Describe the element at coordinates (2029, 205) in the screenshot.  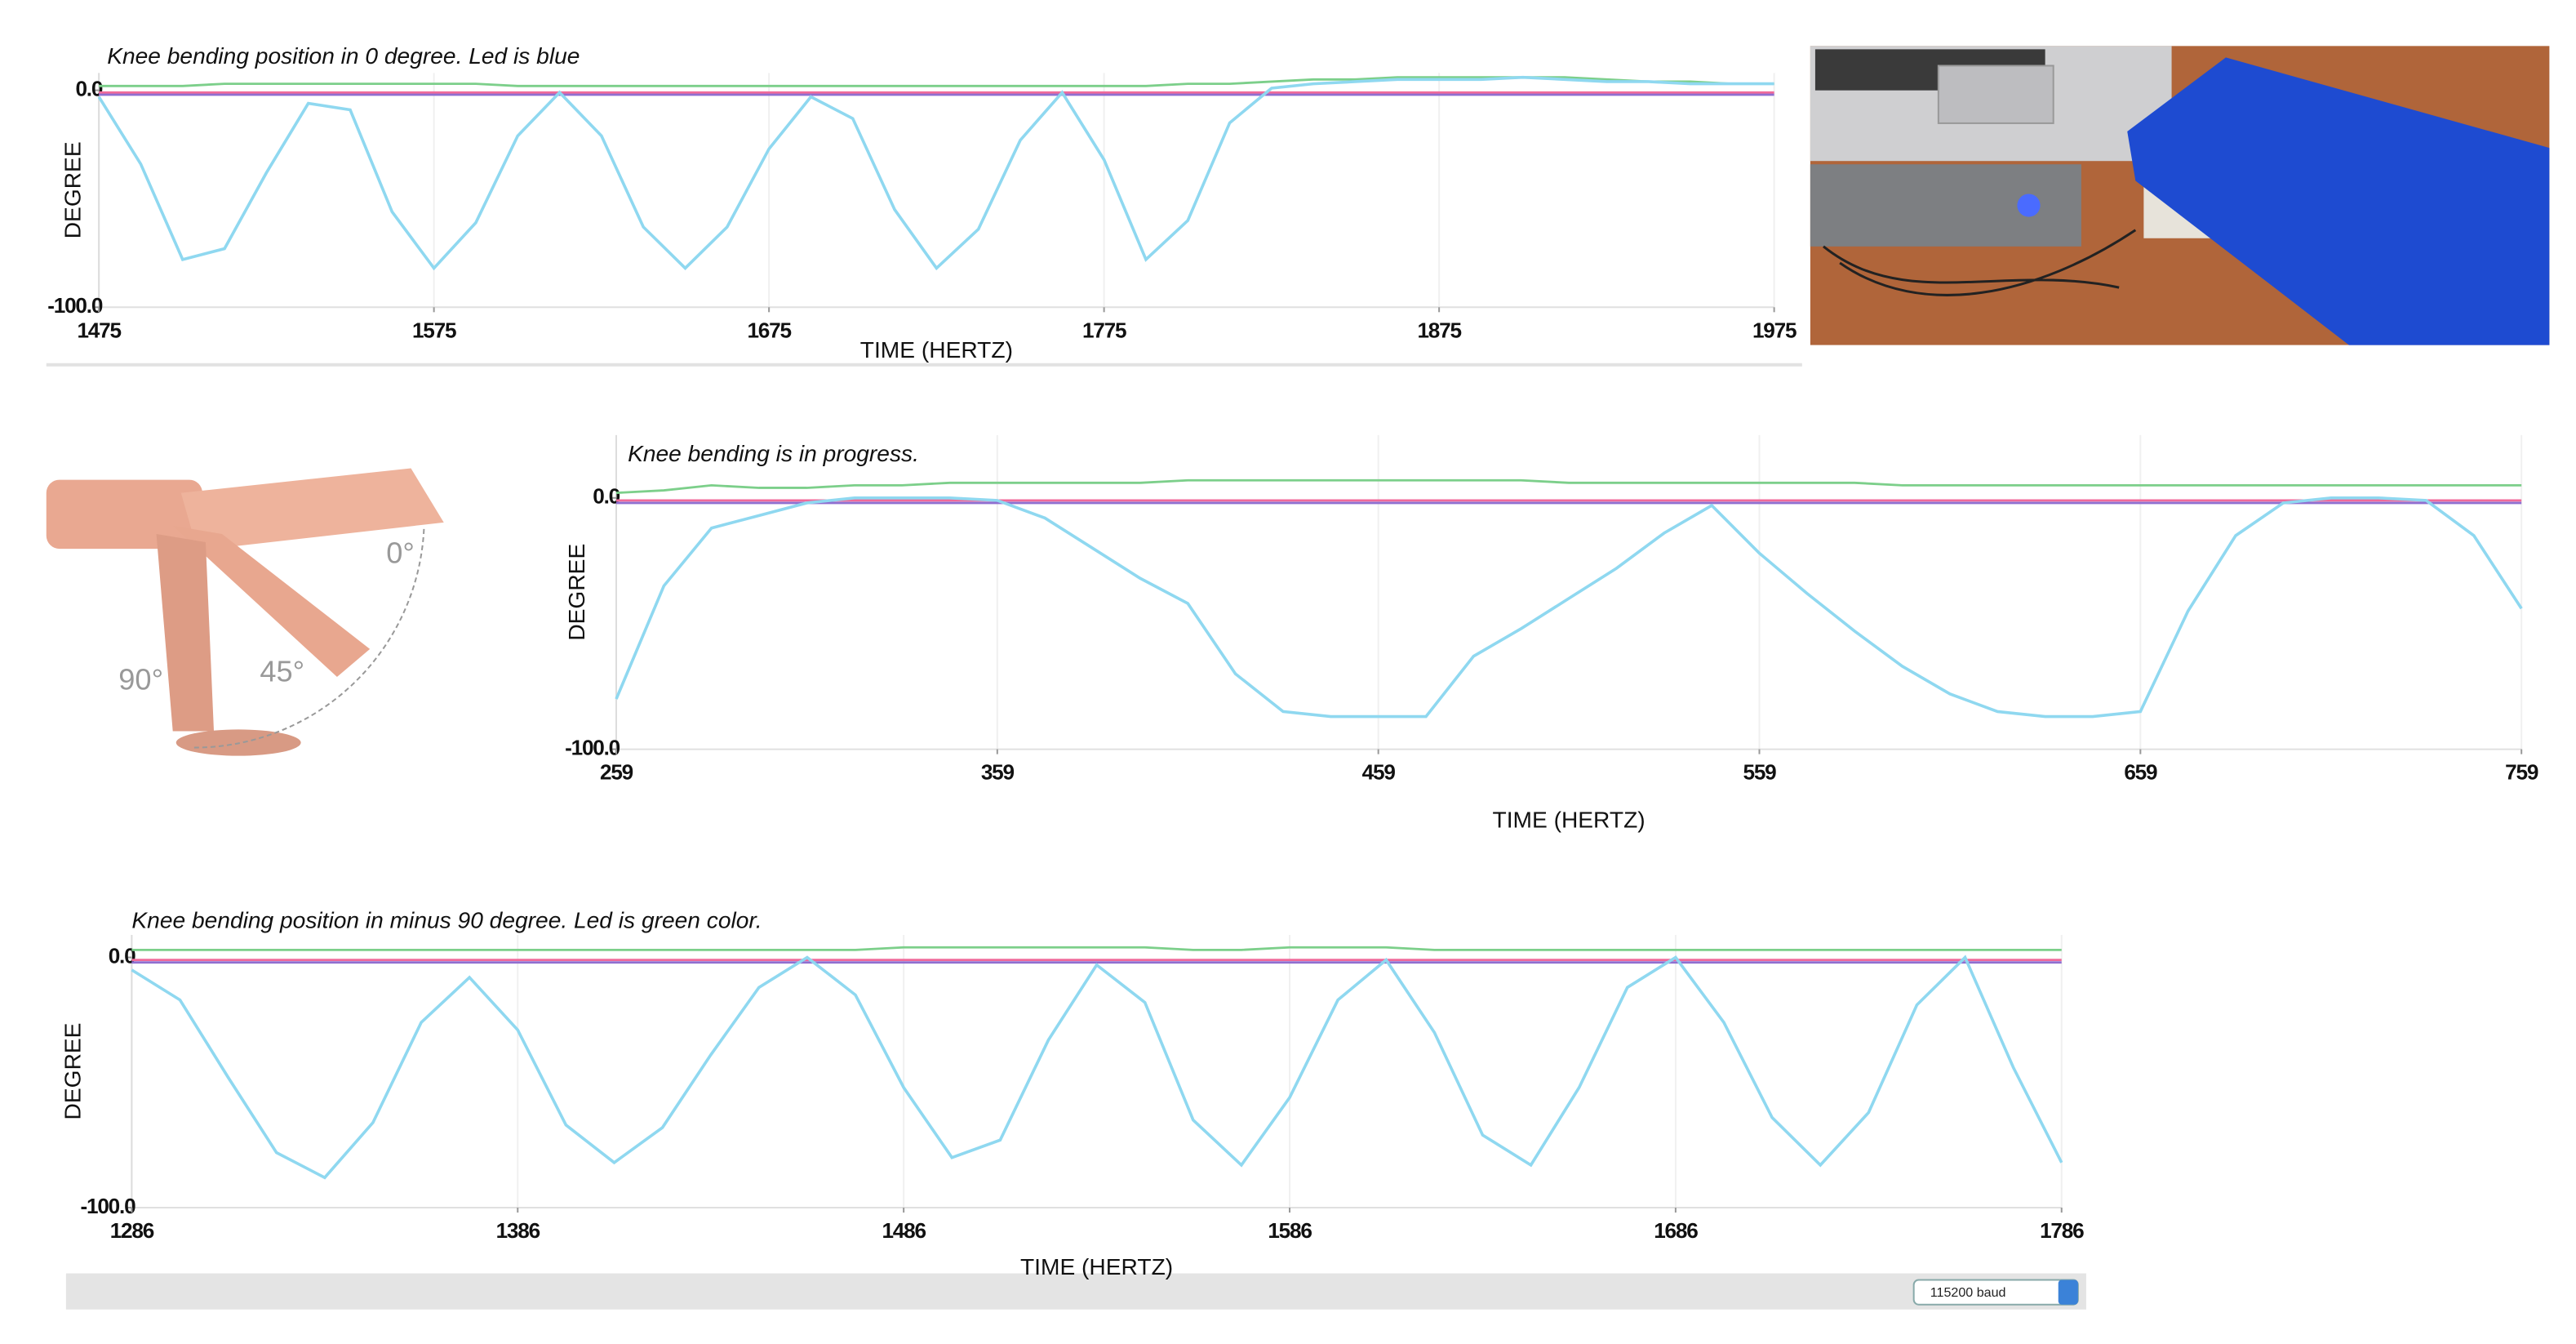
I see `photo-led` at that location.